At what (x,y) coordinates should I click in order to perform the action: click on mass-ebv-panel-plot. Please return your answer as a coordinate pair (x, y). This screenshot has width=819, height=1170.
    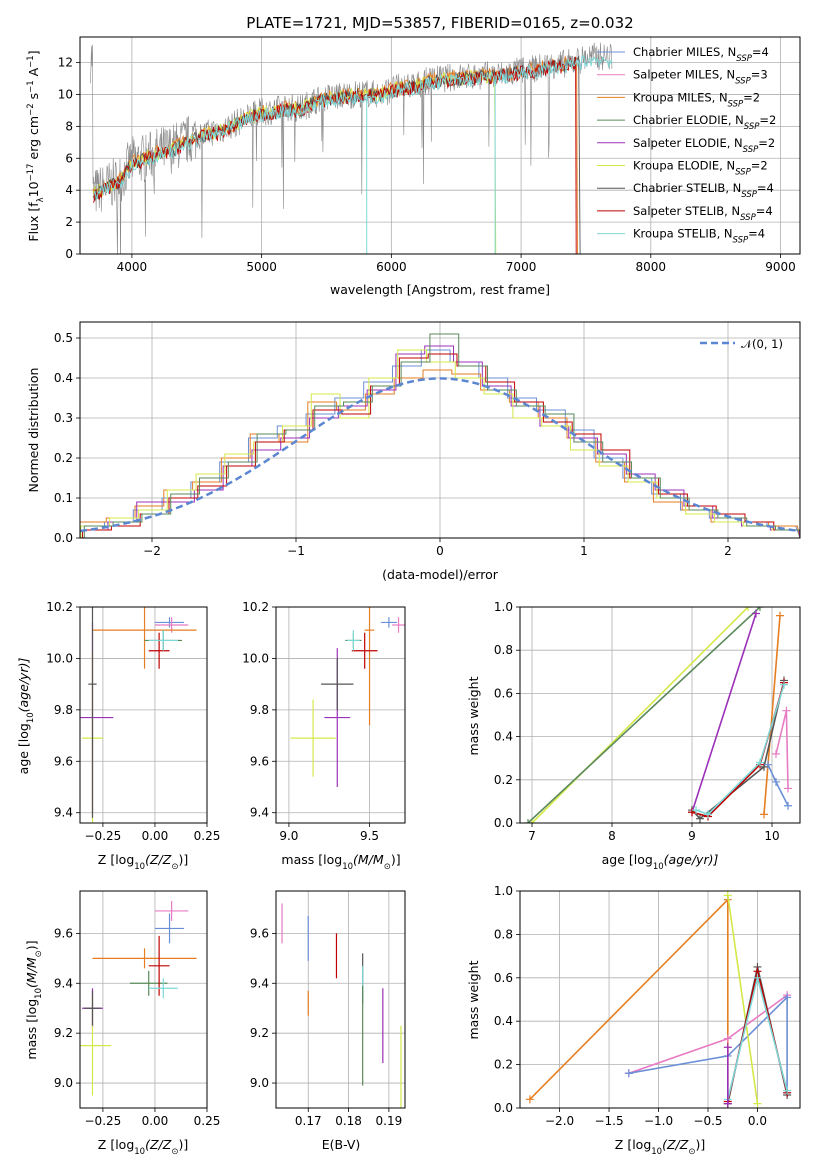
    Looking at the image, I should click on (341, 1005).